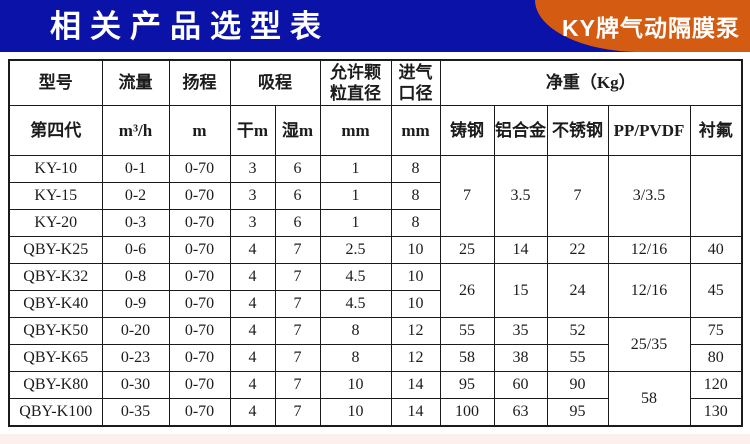 The width and height of the screenshot is (750, 444). What do you see at coordinates (55, 331) in the screenshot?
I see `body-cell: QBY-K50` at bounding box center [55, 331].